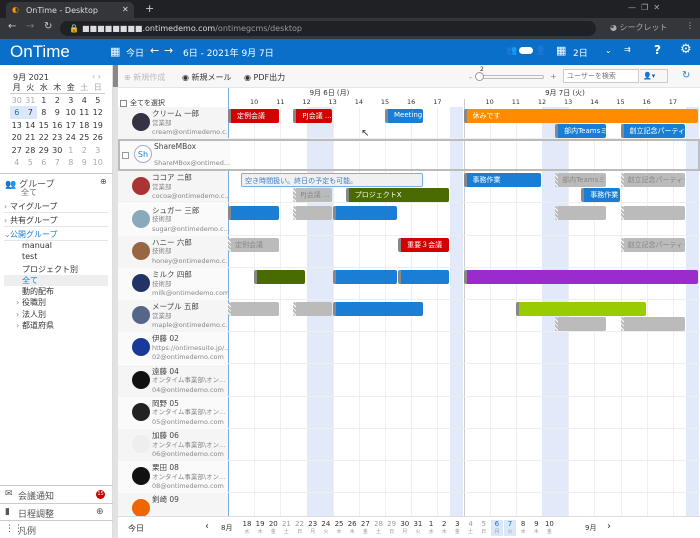 This screenshot has height=538, width=700. Describe the element at coordinates (56, 314) in the screenshot. I see `group-item: › 法人別` at that location.